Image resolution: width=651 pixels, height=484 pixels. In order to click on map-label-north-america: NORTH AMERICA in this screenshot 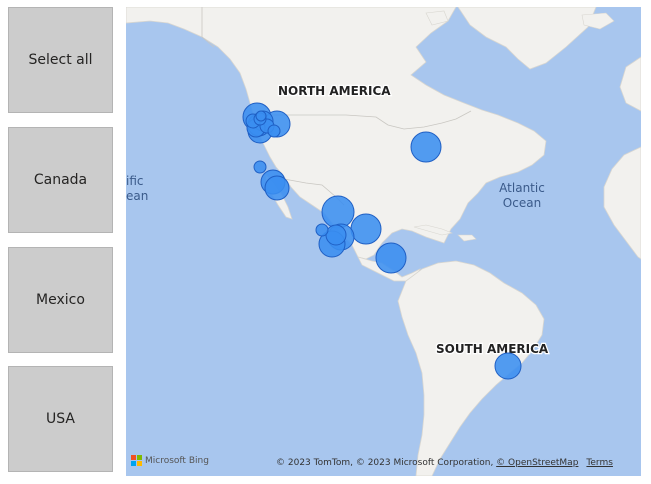, I will do `click(334, 91)`.